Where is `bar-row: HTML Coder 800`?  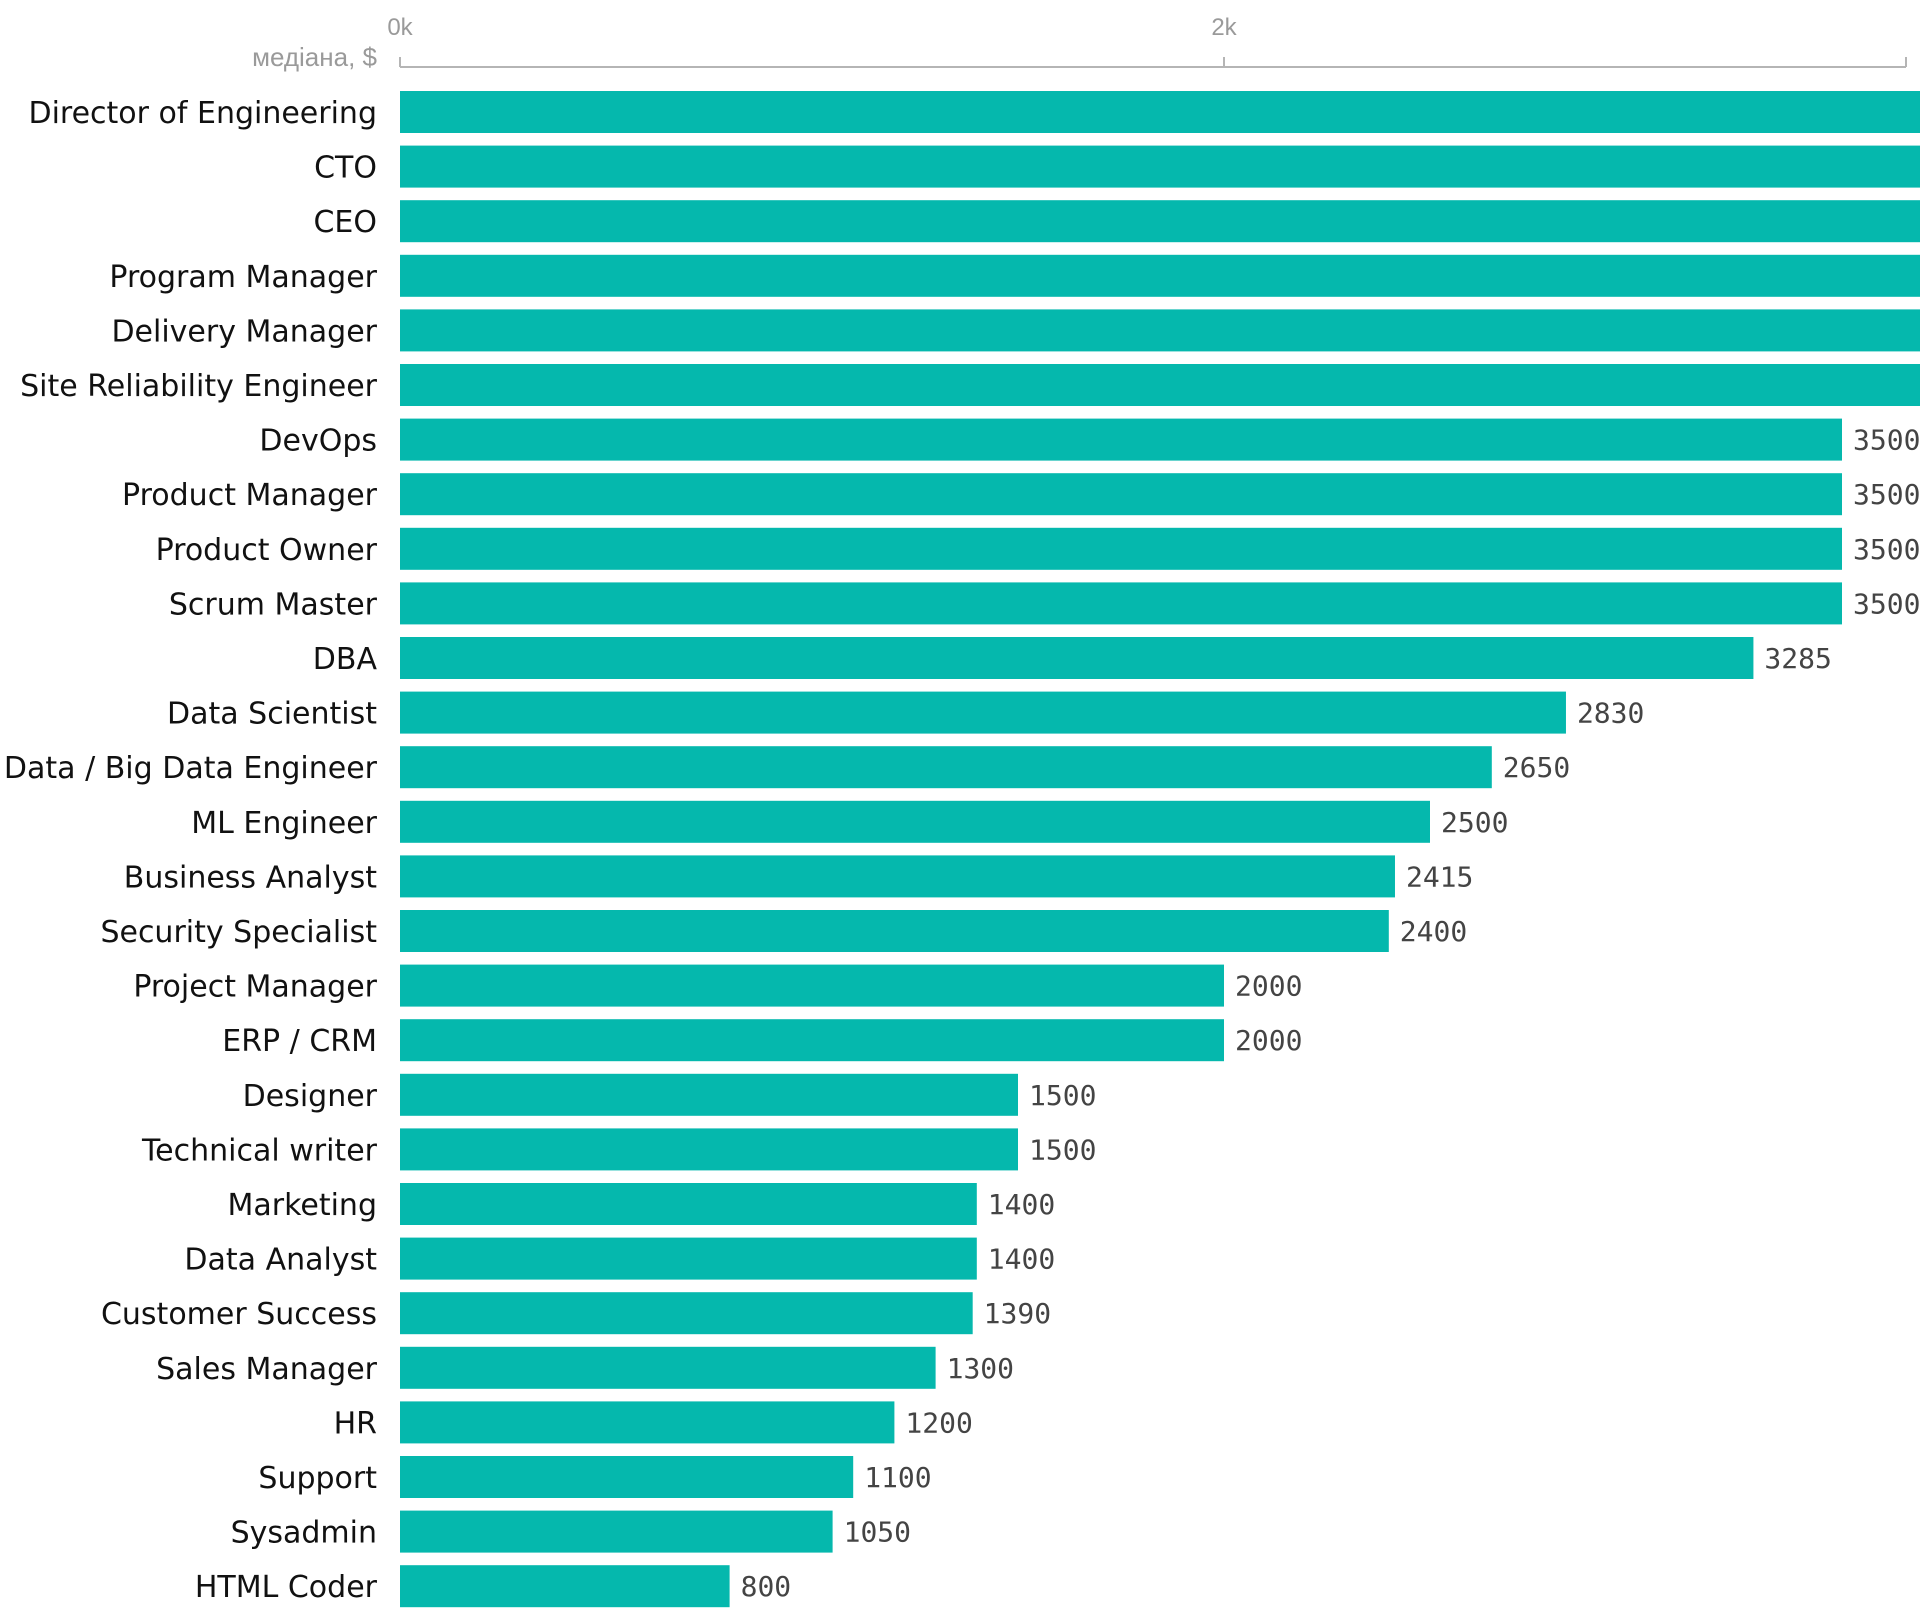
bar-row: HTML Coder 800 is located at coordinates (493, 1586).